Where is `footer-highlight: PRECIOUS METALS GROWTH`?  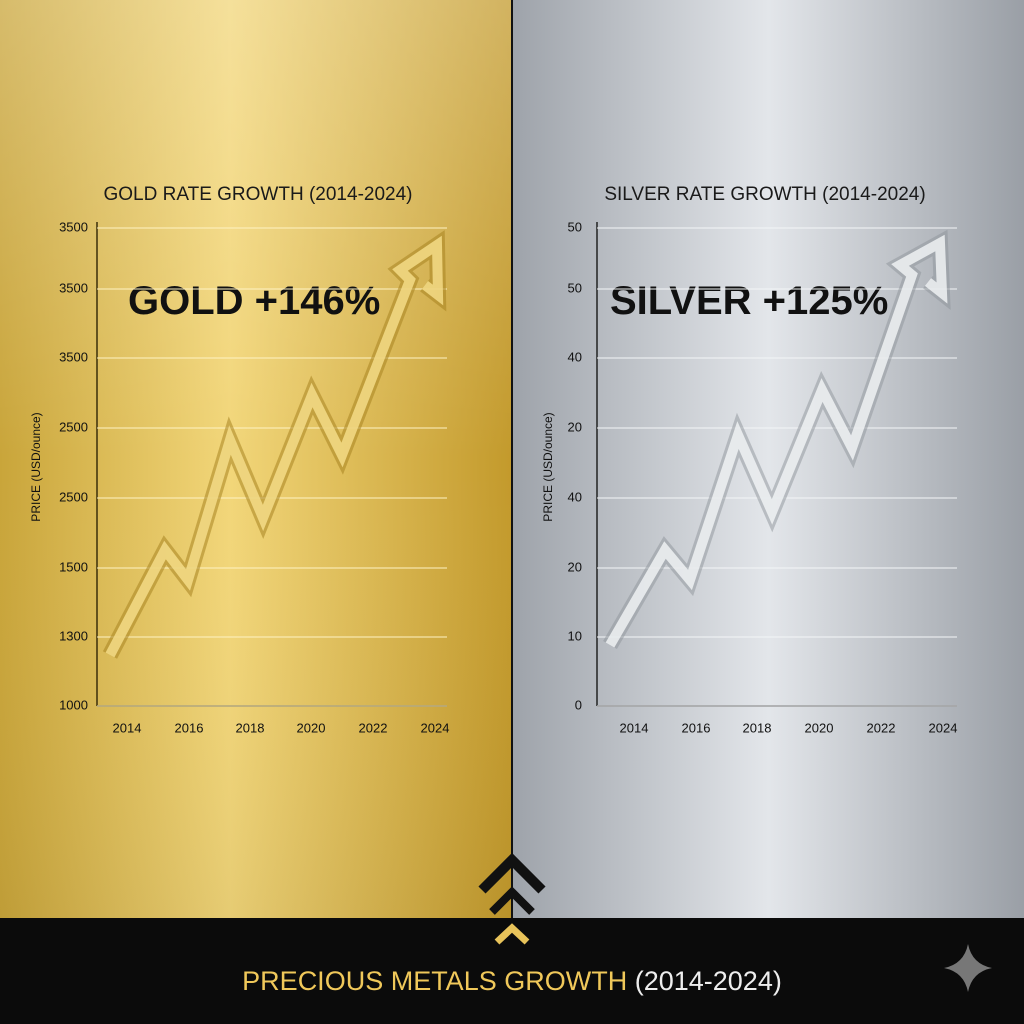 footer-highlight: PRECIOUS METALS GROWTH is located at coordinates (434, 981).